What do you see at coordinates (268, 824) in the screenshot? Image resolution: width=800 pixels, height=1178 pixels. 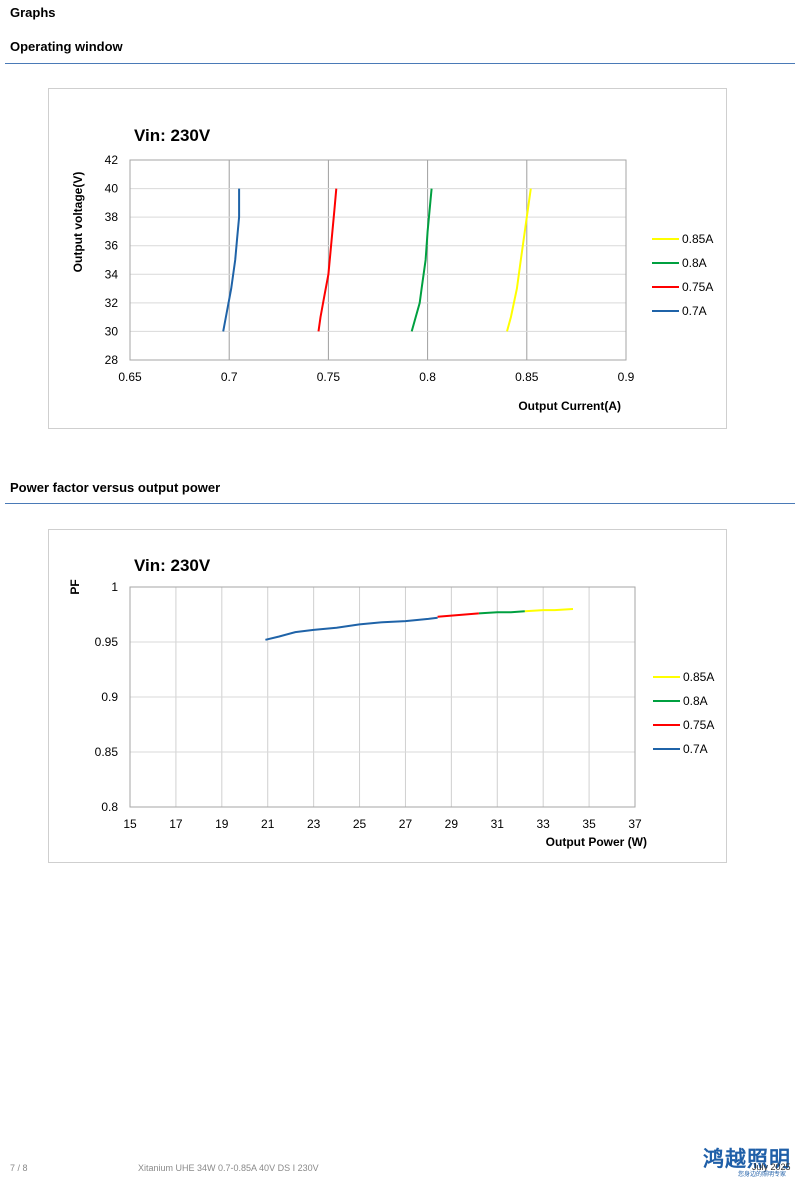 I see `x-tick-label: 21` at bounding box center [268, 824].